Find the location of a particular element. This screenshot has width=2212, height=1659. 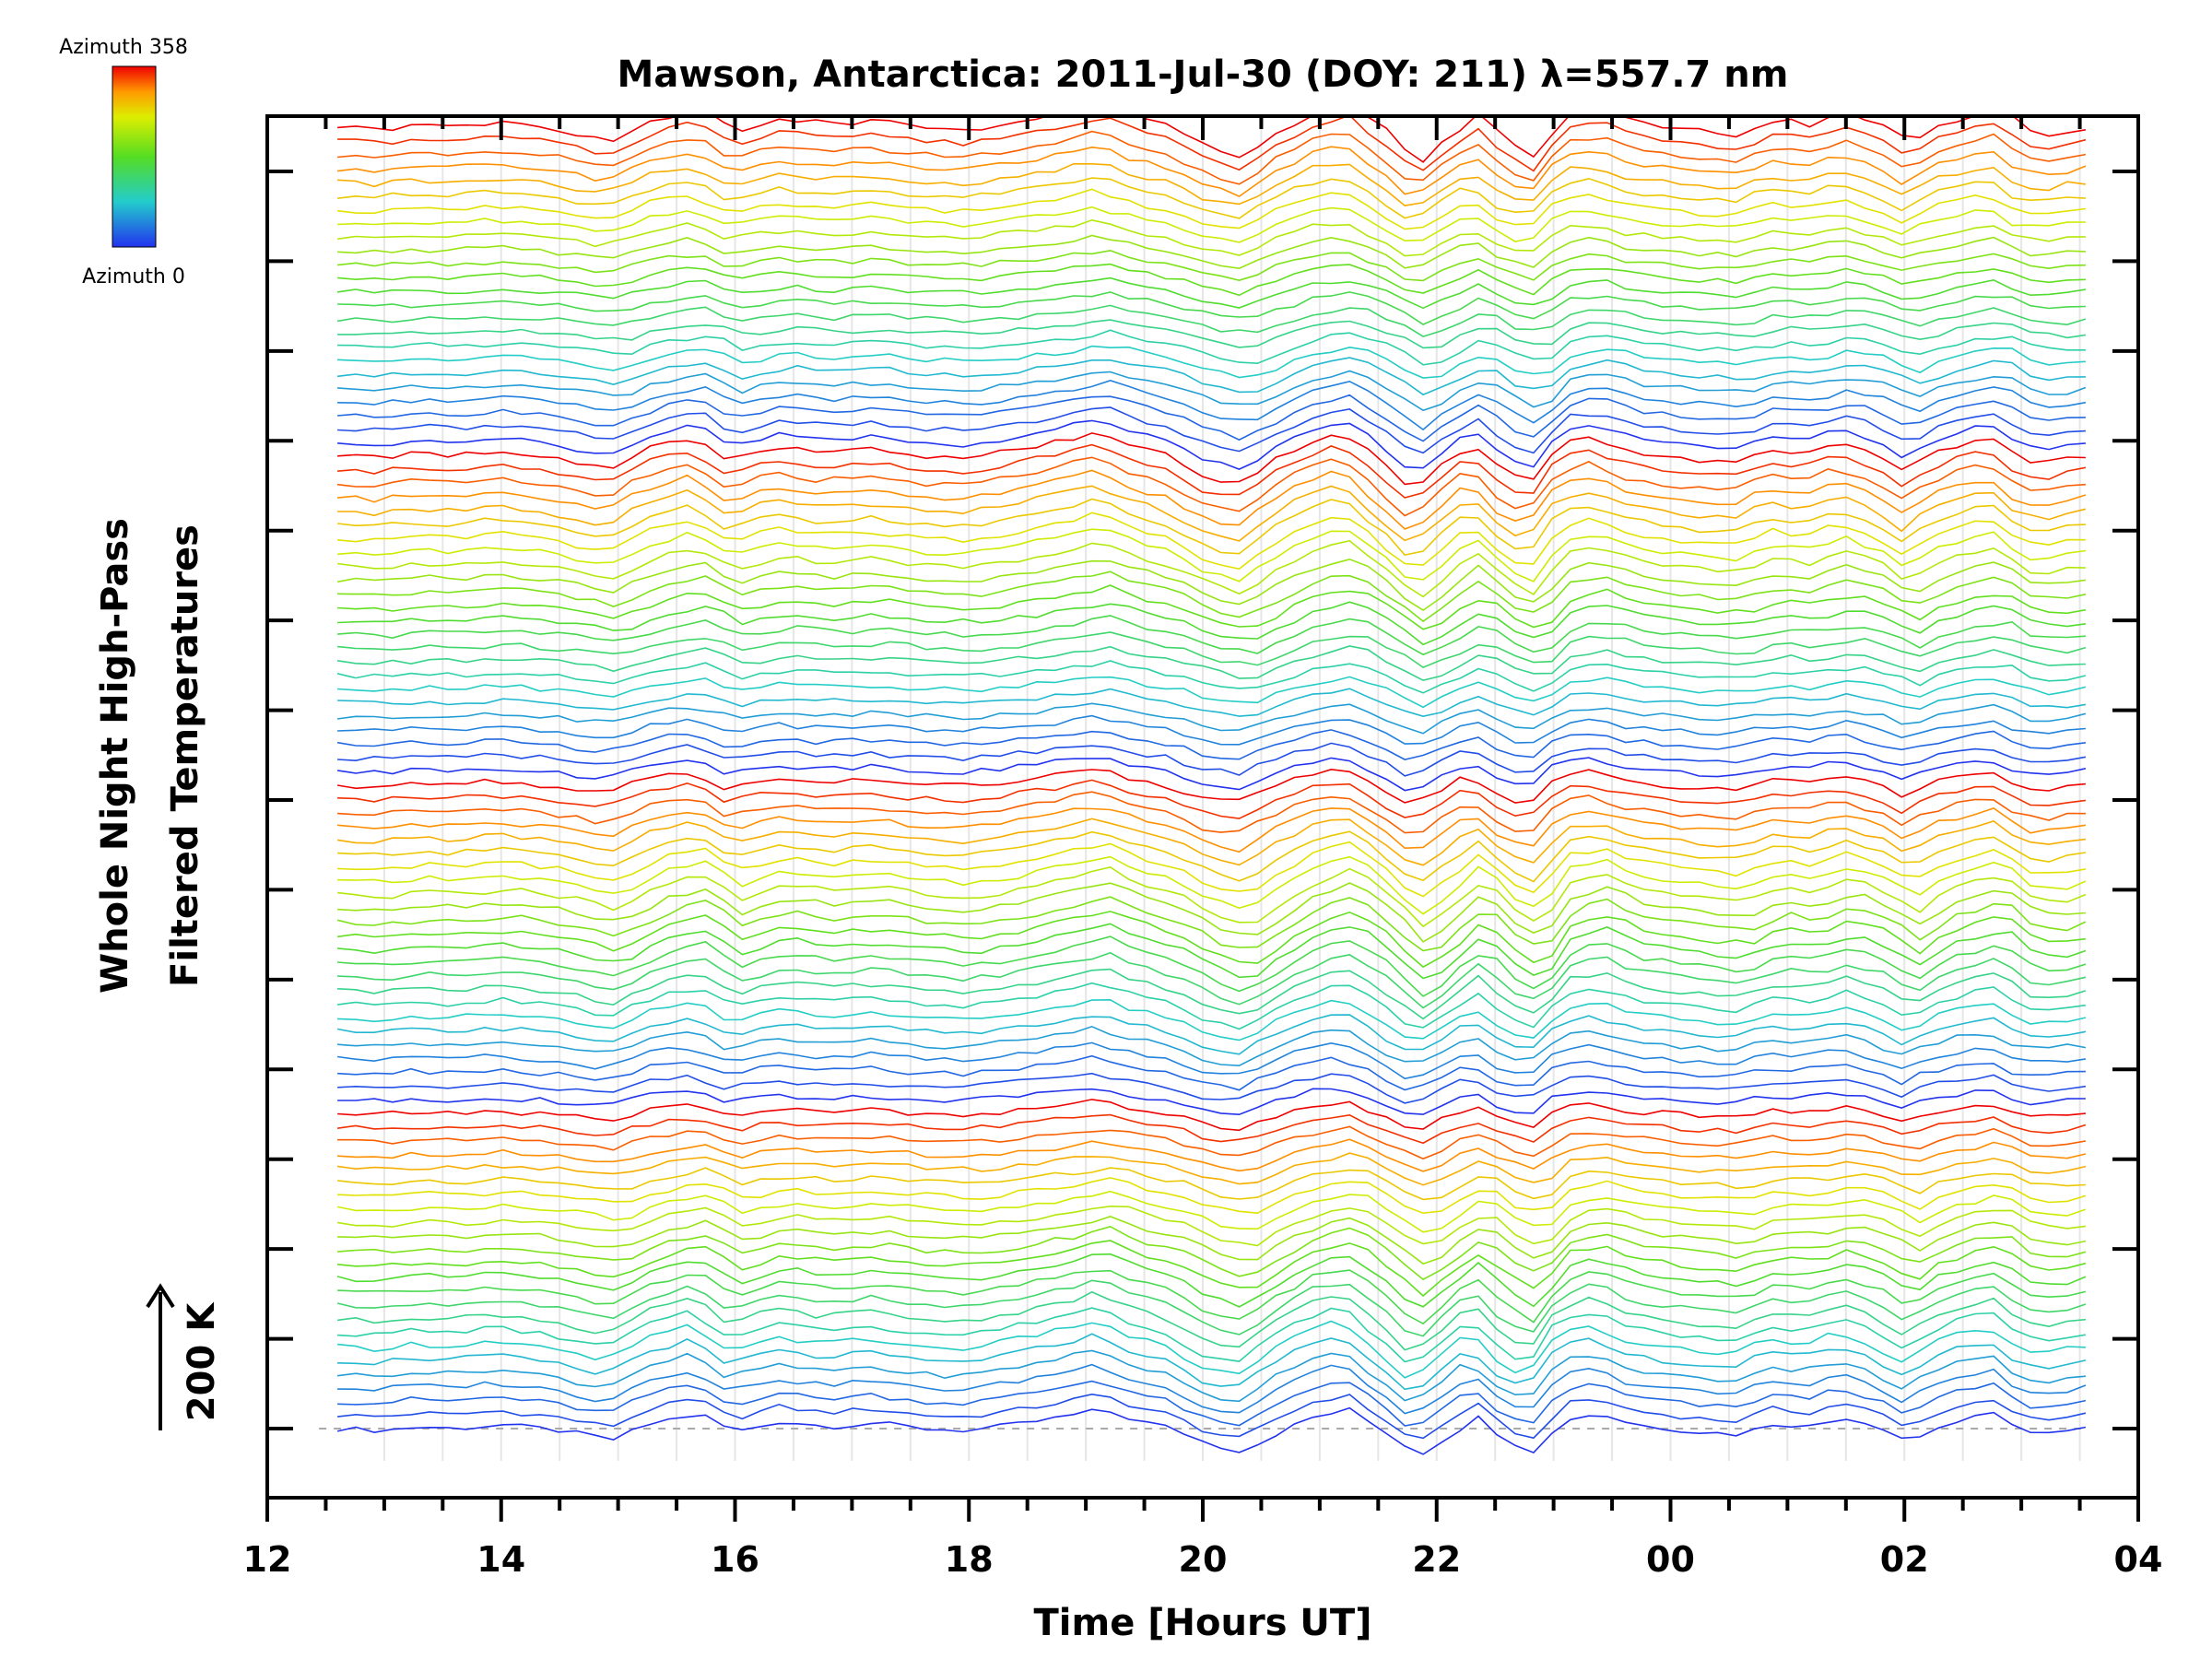

y-axis-label-line2: Filtered Temperatures is located at coordinates (185, 755).